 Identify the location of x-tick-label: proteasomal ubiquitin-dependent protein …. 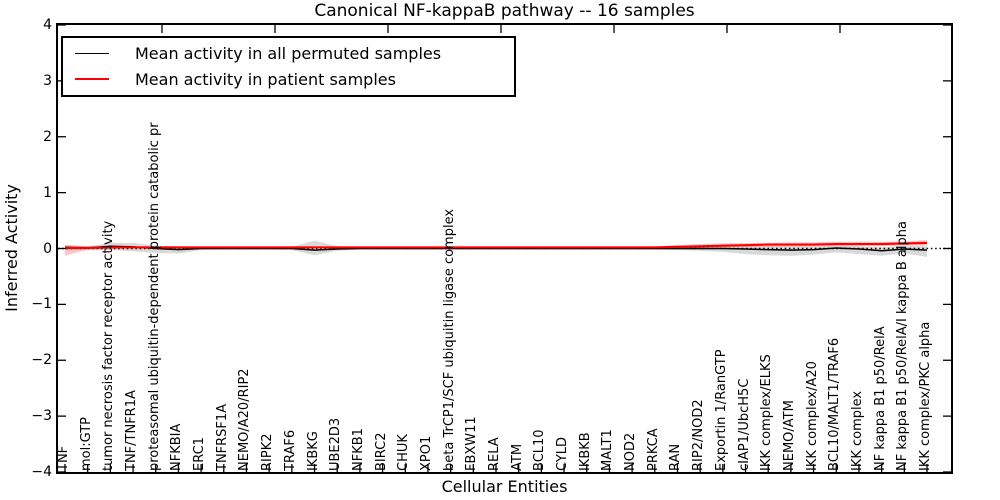
(154, 296).